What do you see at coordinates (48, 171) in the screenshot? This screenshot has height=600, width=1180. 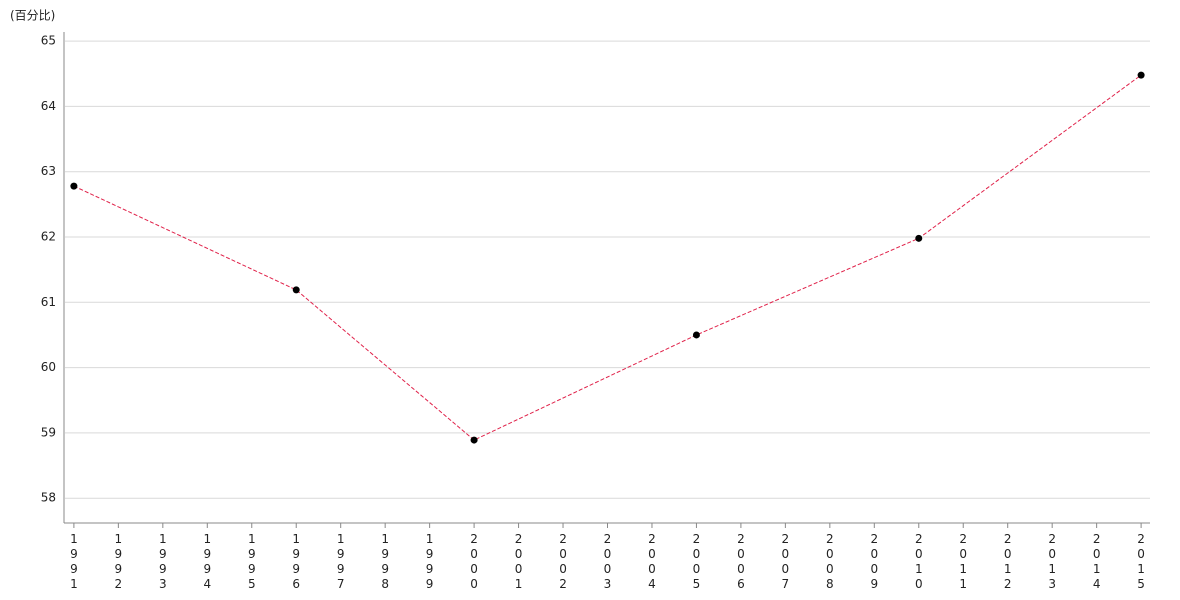 I see `y-tick-label: 63` at bounding box center [48, 171].